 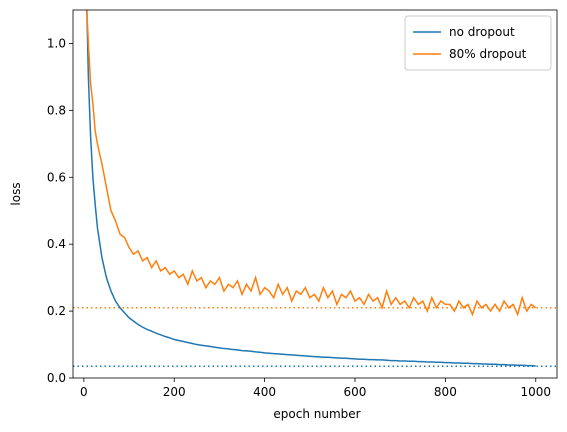 What do you see at coordinates (56, 311) in the screenshot?
I see `y-tick-label: 0.2` at bounding box center [56, 311].